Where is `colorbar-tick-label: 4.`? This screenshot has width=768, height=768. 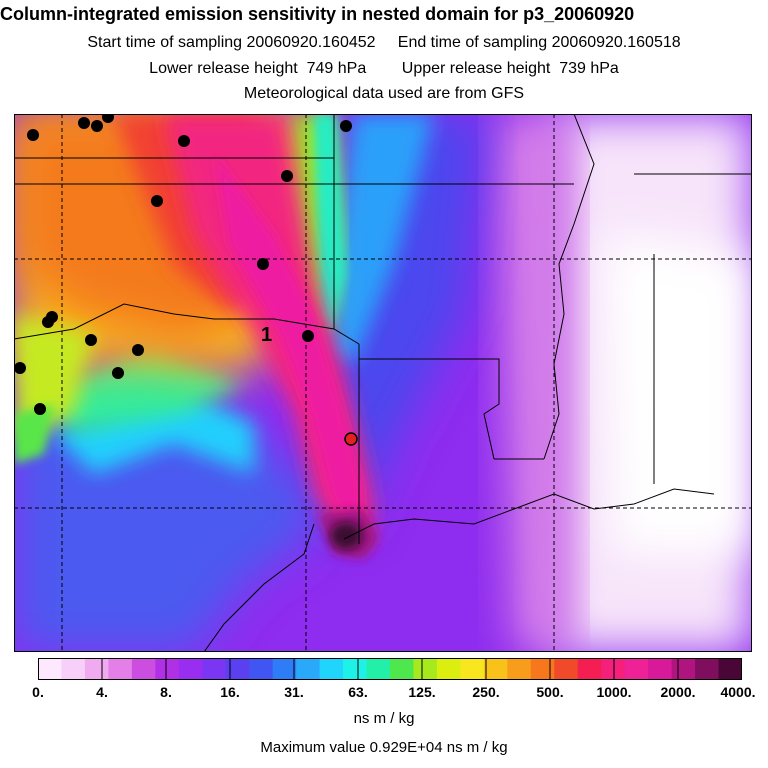
colorbar-tick-label: 4. is located at coordinates (102, 692).